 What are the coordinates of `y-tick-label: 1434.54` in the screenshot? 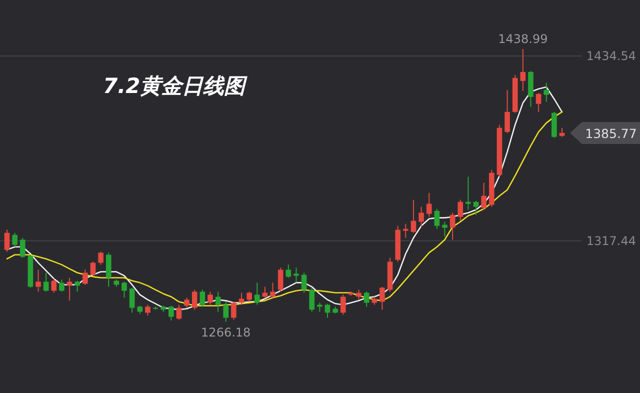 It's located at (611, 55).